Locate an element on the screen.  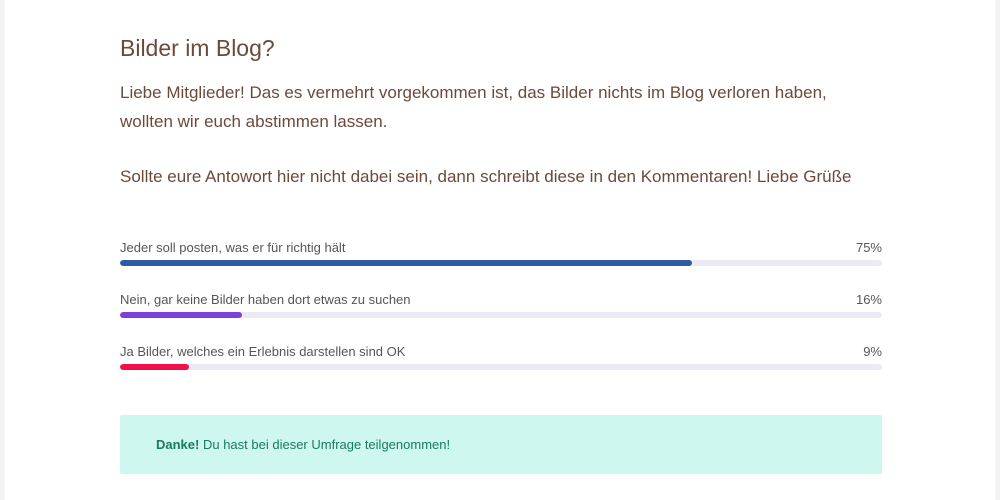
poll-option-percent: 16% is located at coordinates (868, 299).